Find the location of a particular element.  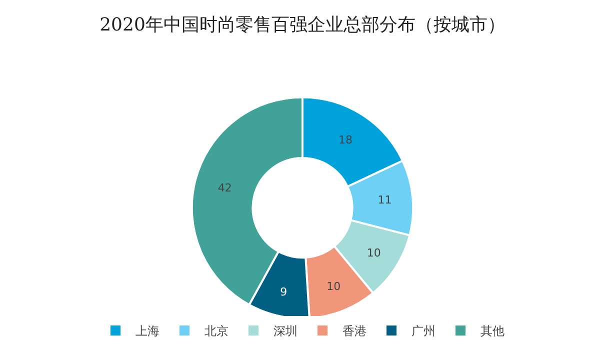

legend-label: 上海 is located at coordinates (148, 331).